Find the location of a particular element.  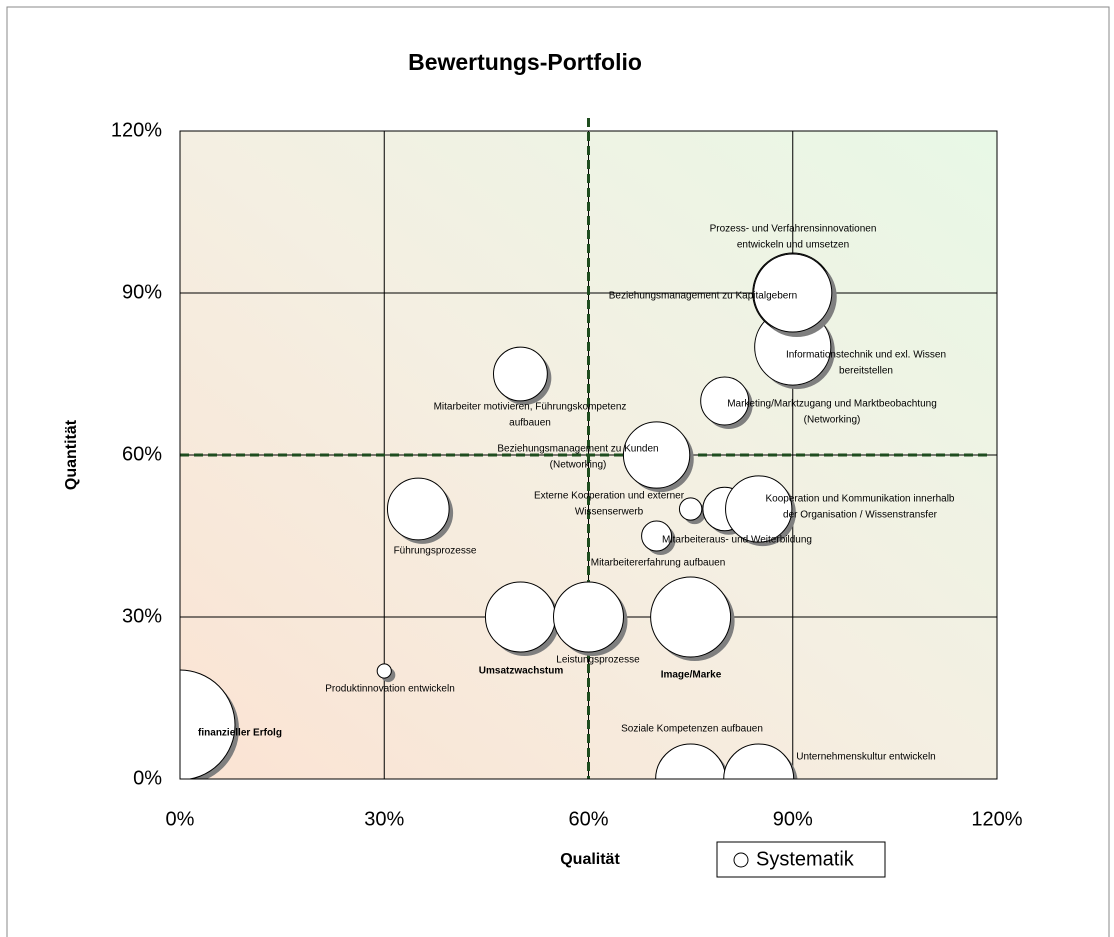

bubble-label: Führungsprozesse is located at coordinates (435, 551).